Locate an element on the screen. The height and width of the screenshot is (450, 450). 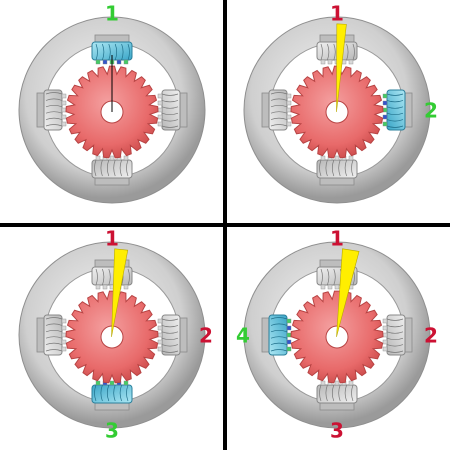
coil-label-left: 4 is located at coordinates (243, 336).